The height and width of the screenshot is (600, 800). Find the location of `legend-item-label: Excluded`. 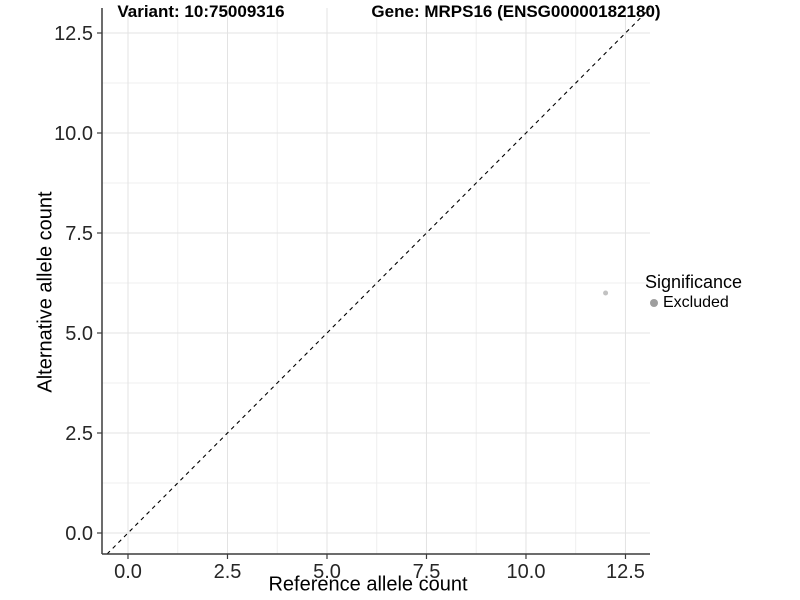

legend-item-label: Excluded is located at coordinates (696, 302).